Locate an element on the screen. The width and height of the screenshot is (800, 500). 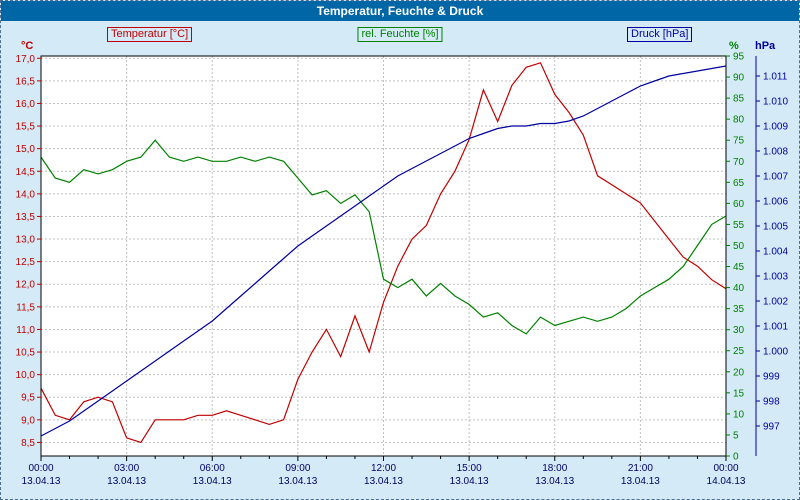
svg-text: 14,0 is located at coordinates (26, 194).